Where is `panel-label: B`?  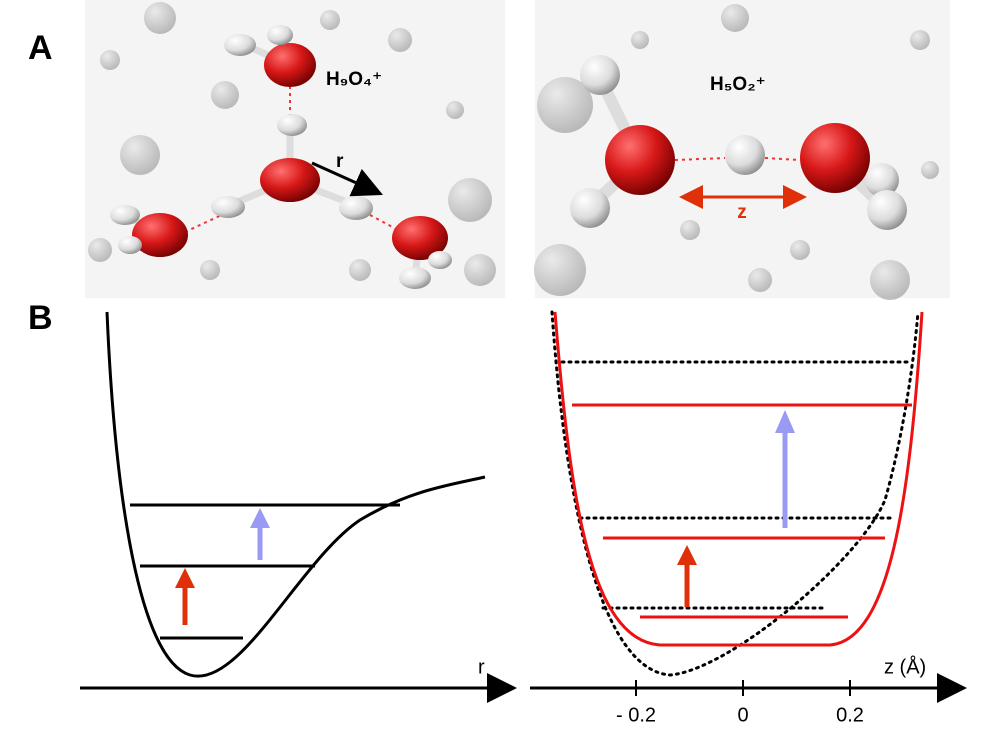
panel-label: B is located at coordinates (40, 318).